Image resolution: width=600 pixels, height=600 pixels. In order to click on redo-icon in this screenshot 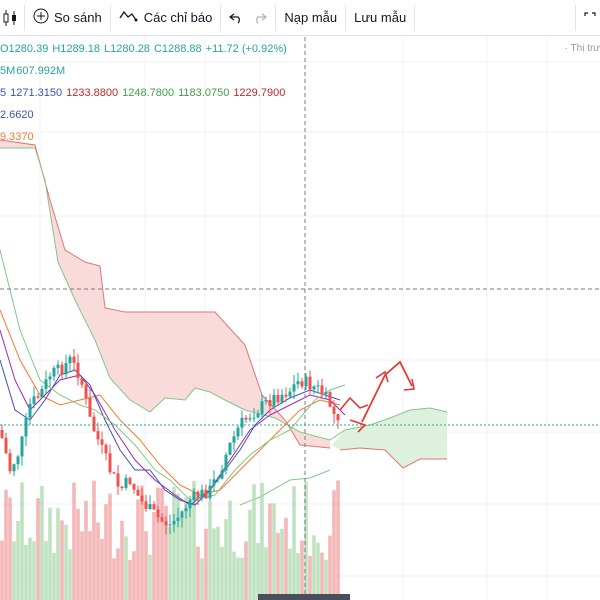, I will do `click(262, 18)`.